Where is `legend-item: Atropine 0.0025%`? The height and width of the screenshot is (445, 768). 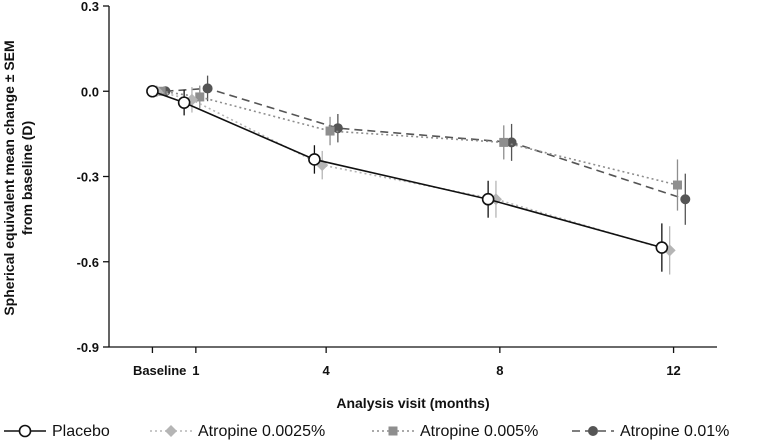
legend-item: Atropine 0.0025% is located at coordinates (237, 431).